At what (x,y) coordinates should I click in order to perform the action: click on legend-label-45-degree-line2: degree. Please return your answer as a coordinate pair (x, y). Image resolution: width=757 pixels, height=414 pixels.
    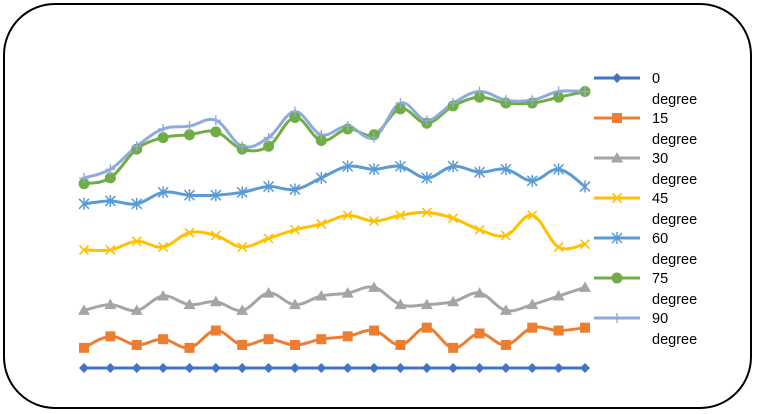
    Looking at the image, I should click on (674, 220).